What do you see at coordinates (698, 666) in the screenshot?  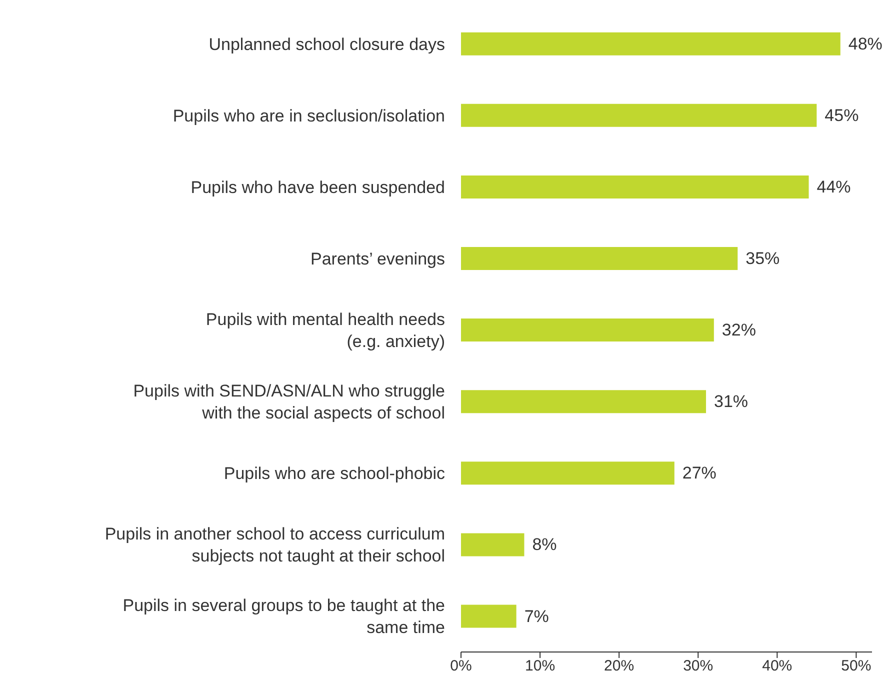 I see `x-tick-label: 30%` at bounding box center [698, 666].